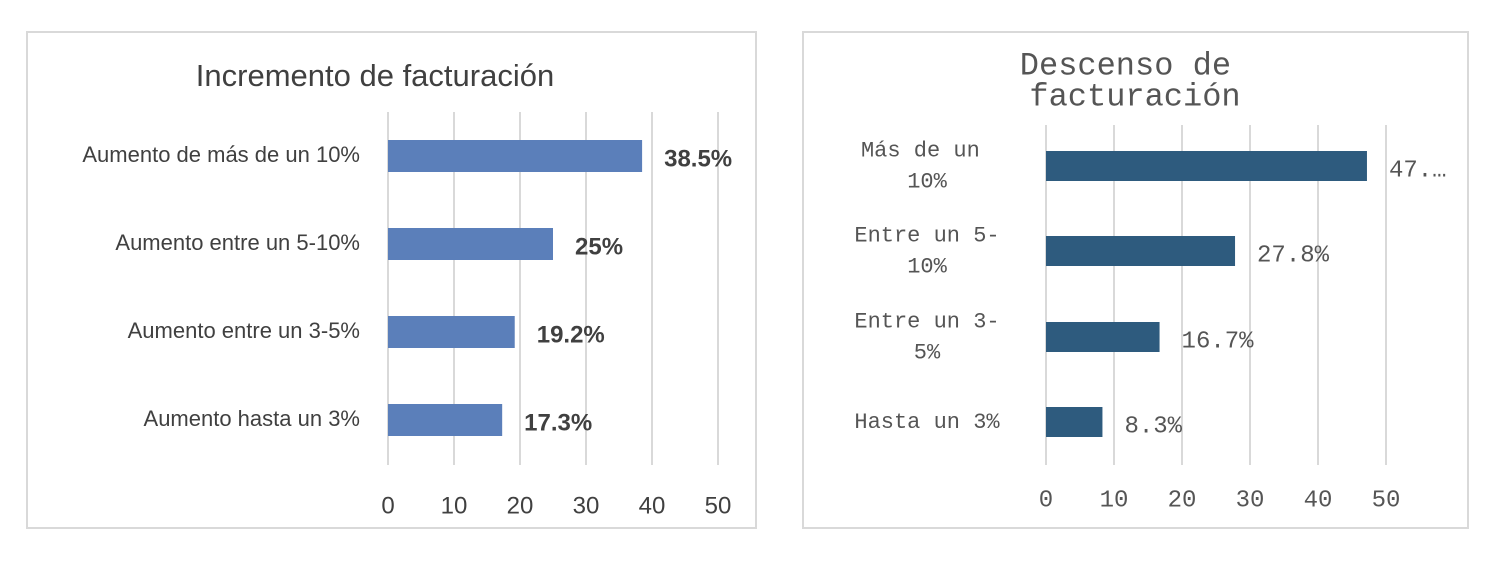  Describe the element at coordinates (926, 337) in the screenshot. I see `category-label: Entre un 3-5%` at that location.